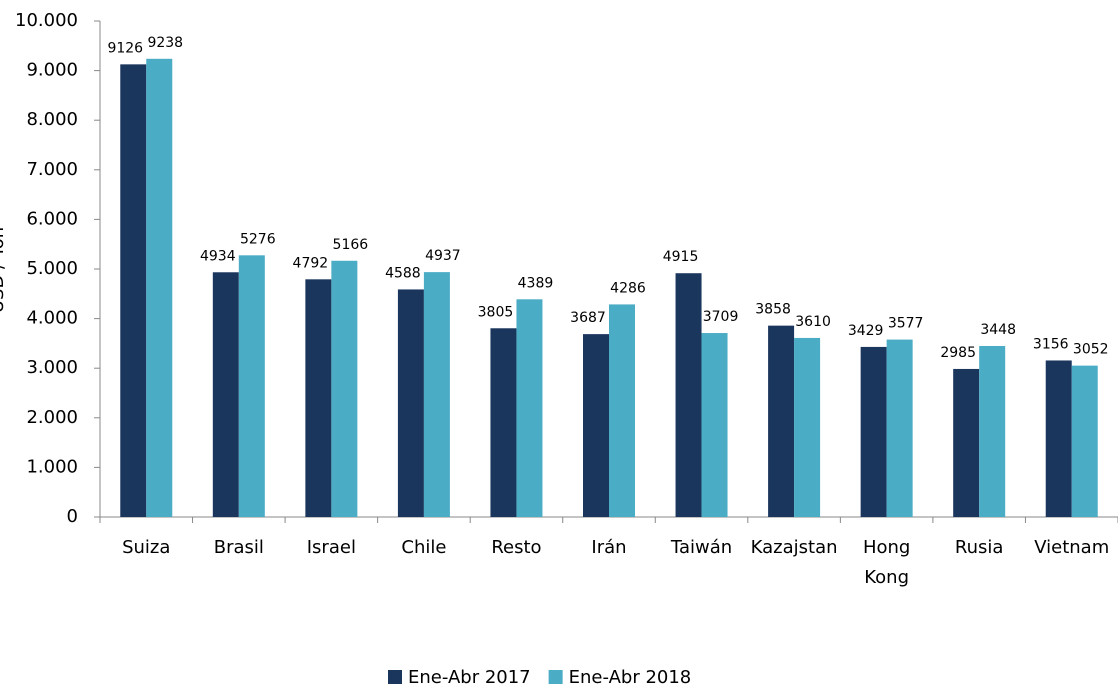  What do you see at coordinates (1091, 350) in the screenshot?
I see `value-label: 3052` at bounding box center [1091, 350].